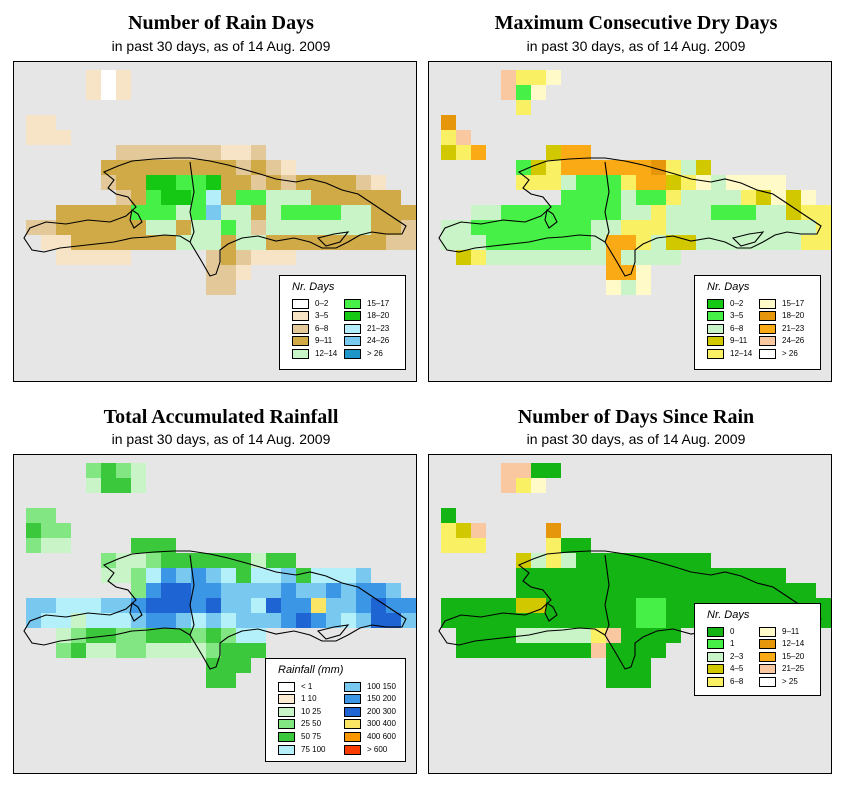 The width and height of the screenshot is (853, 793). What do you see at coordinates (221, 575) in the screenshot?
I see `rainfall-cells` at bounding box center [221, 575].